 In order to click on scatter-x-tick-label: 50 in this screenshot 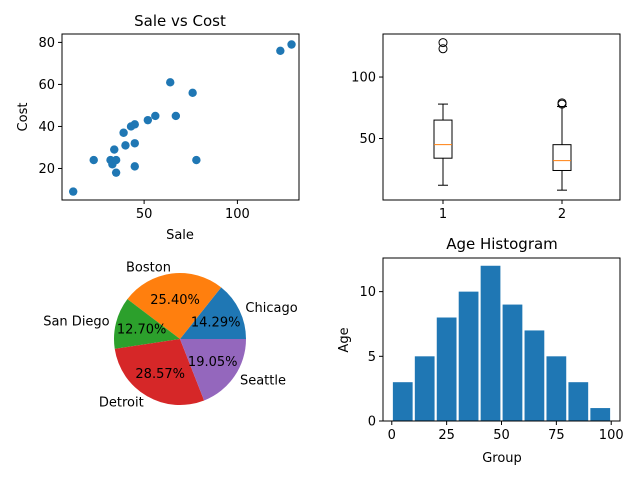, I will do `click(144, 214)`.